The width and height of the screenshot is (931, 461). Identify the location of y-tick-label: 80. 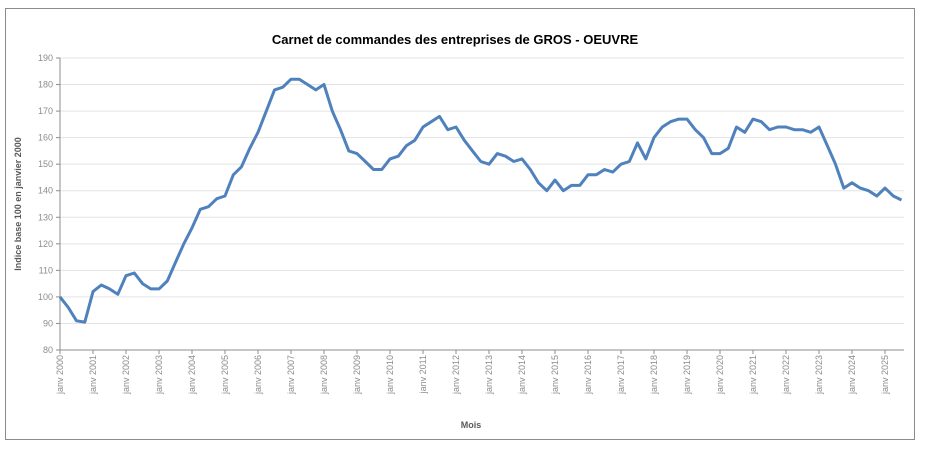
(48, 350).